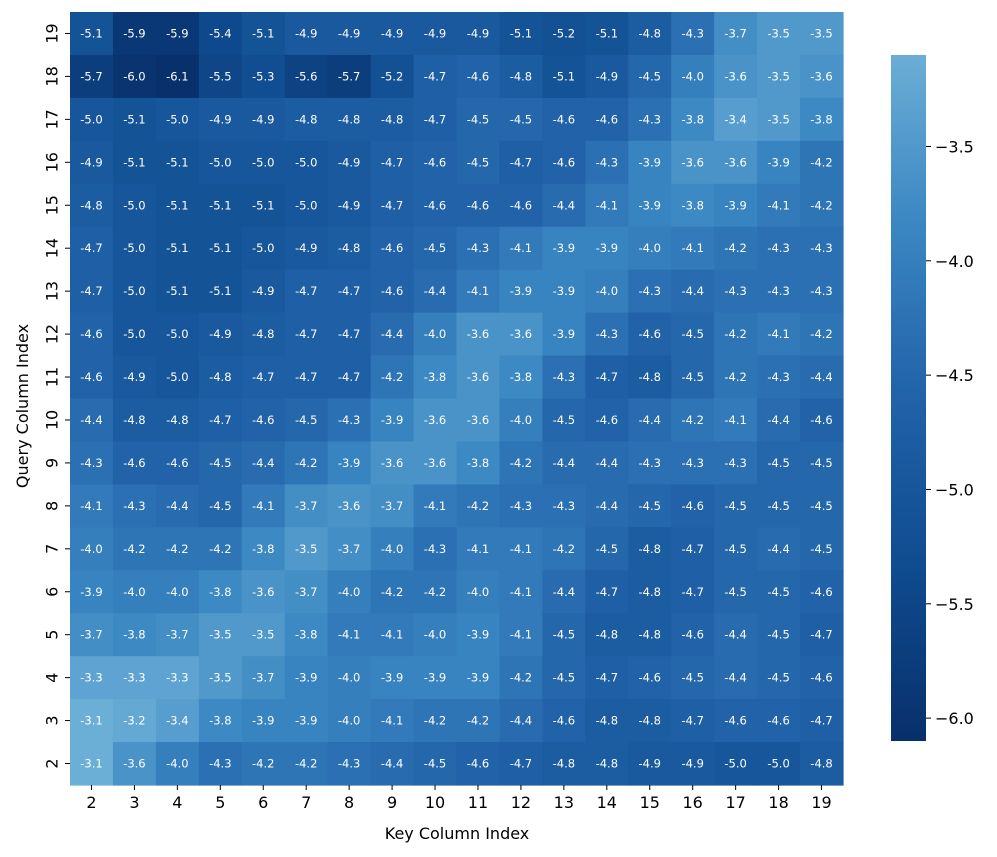  Describe the element at coordinates (52, 377) in the screenshot. I see `y-tick-label: 11` at that location.